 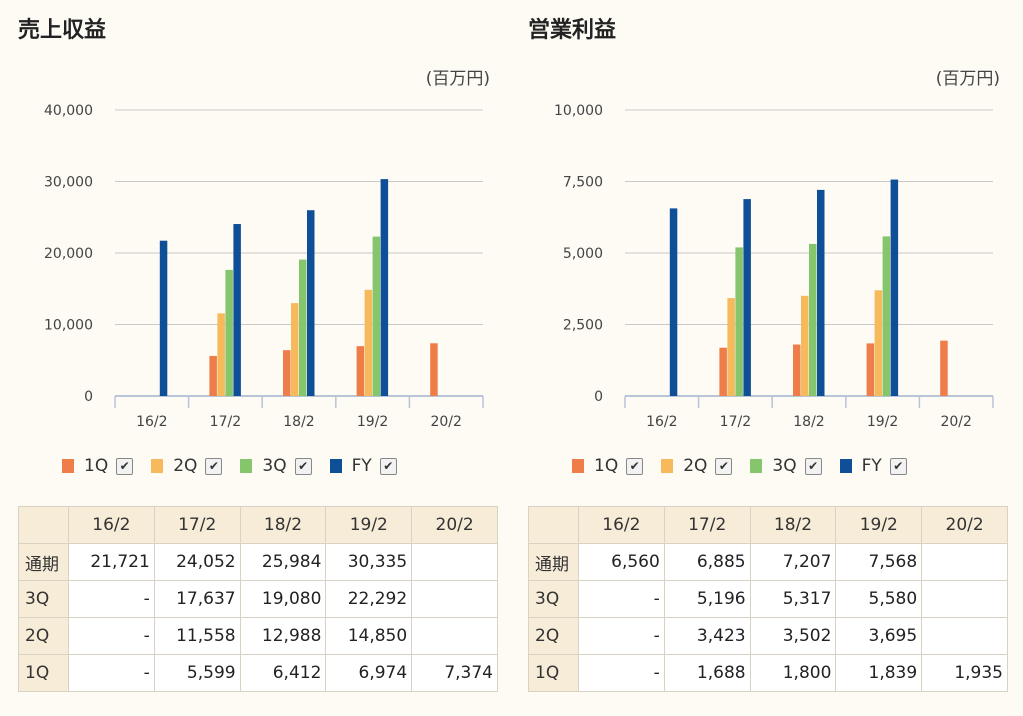 I want to click on table-cell: 24,052, so click(x=197, y=562).